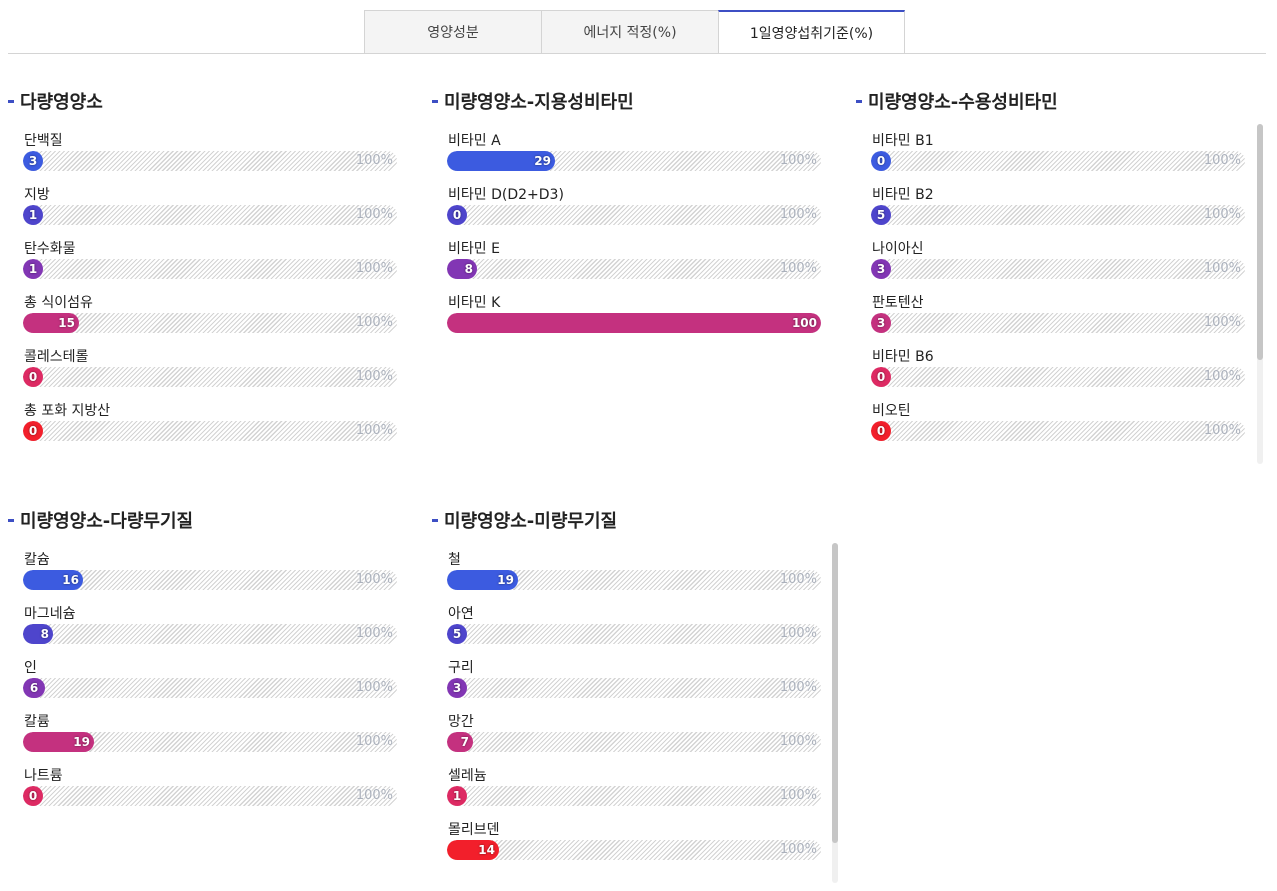 This screenshot has height=891, width=1277. Describe the element at coordinates (457, 796) in the screenshot. I see `percent-value: 1` at that location.